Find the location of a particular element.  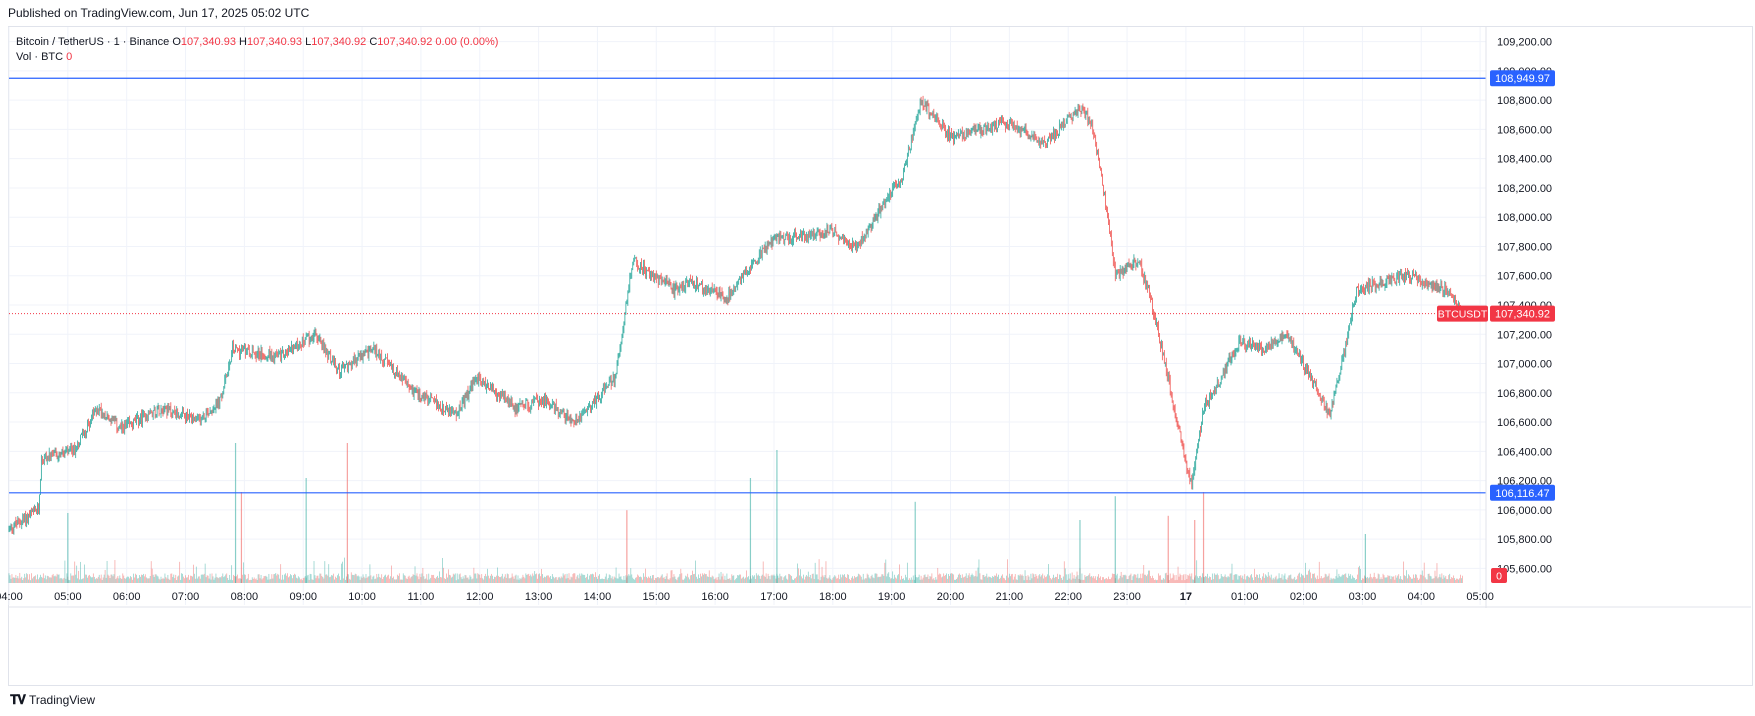

footer-brand: TradingView is located at coordinates (62, 700).